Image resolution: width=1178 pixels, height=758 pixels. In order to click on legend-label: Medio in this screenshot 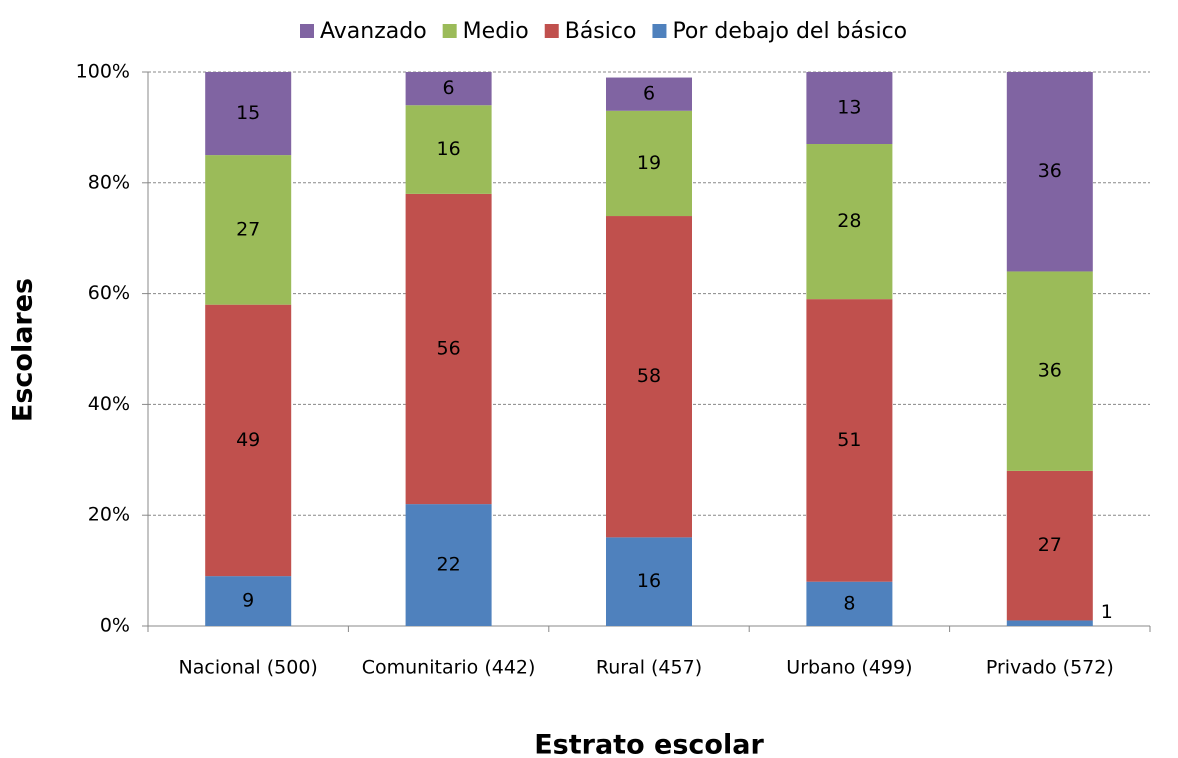, I will do `click(496, 31)`.